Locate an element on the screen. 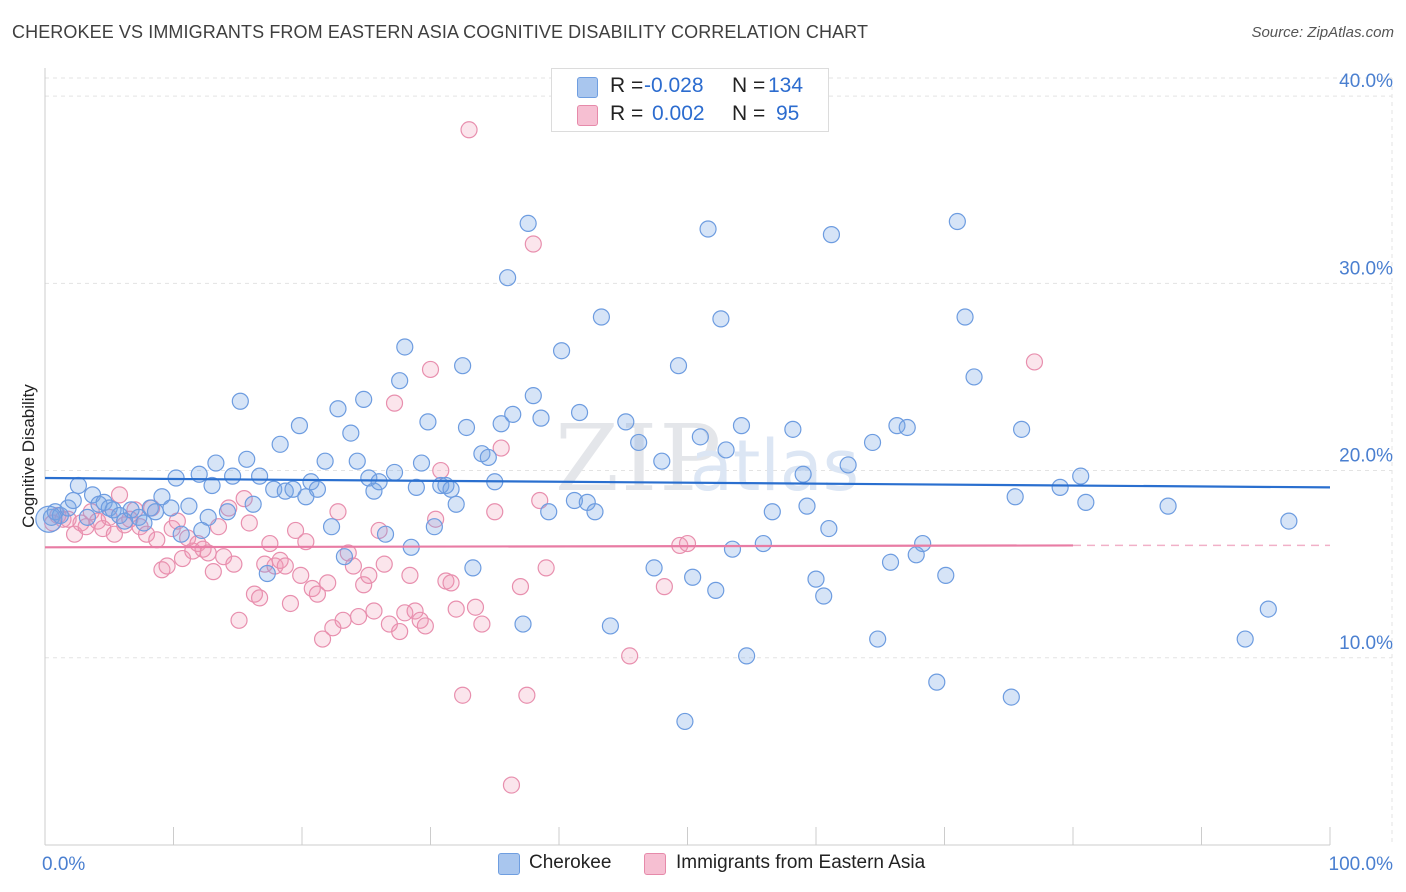 The width and height of the screenshot is (1406, 892). correlation-legend: R = -0.028 N = 134 R = 0.002 N = 95 is located at coordinates (690, 100).